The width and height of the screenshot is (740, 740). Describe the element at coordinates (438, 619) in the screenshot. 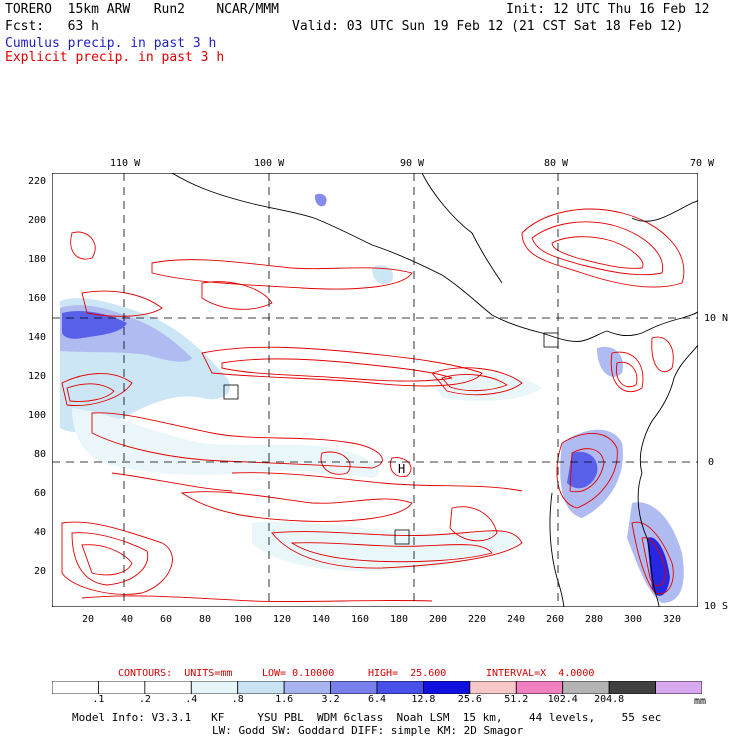

I see `x-tick-200: 200` at that location.